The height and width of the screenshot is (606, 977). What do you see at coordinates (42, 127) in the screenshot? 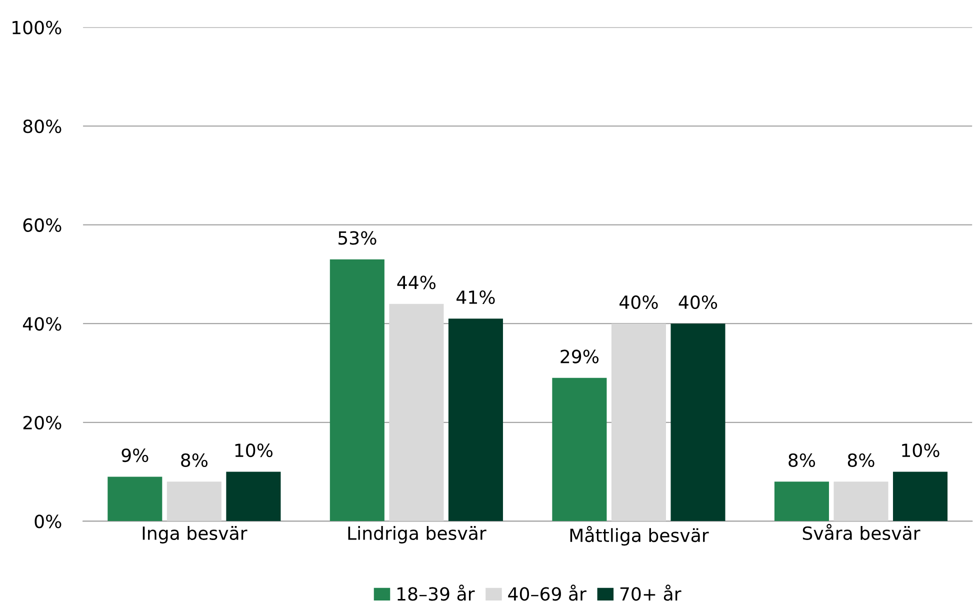
I see `y-tick-label: 80%` at bounding box center [42, 127].